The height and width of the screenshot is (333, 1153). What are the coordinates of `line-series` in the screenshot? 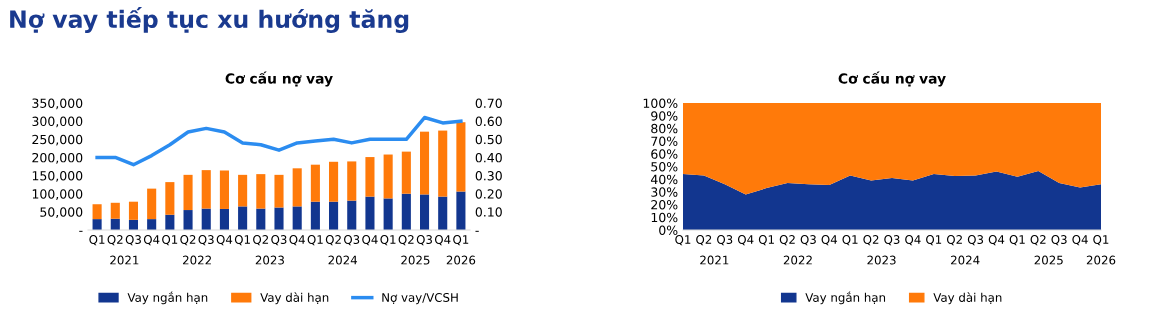 It's located at (279, 141).